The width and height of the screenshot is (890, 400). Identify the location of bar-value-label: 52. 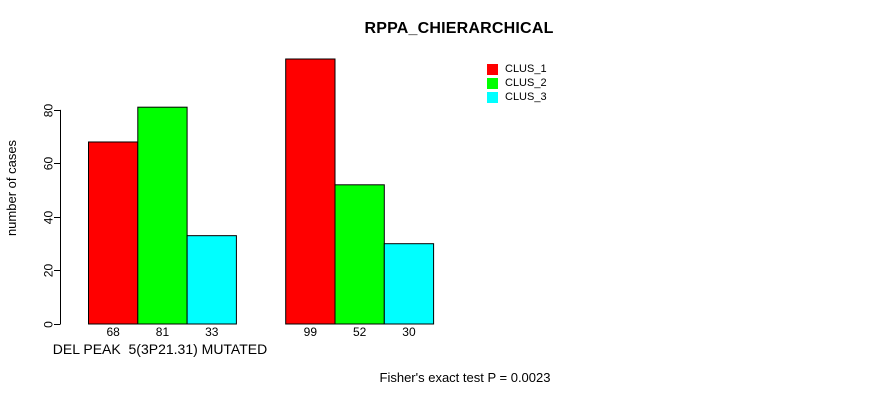
(360, 332).